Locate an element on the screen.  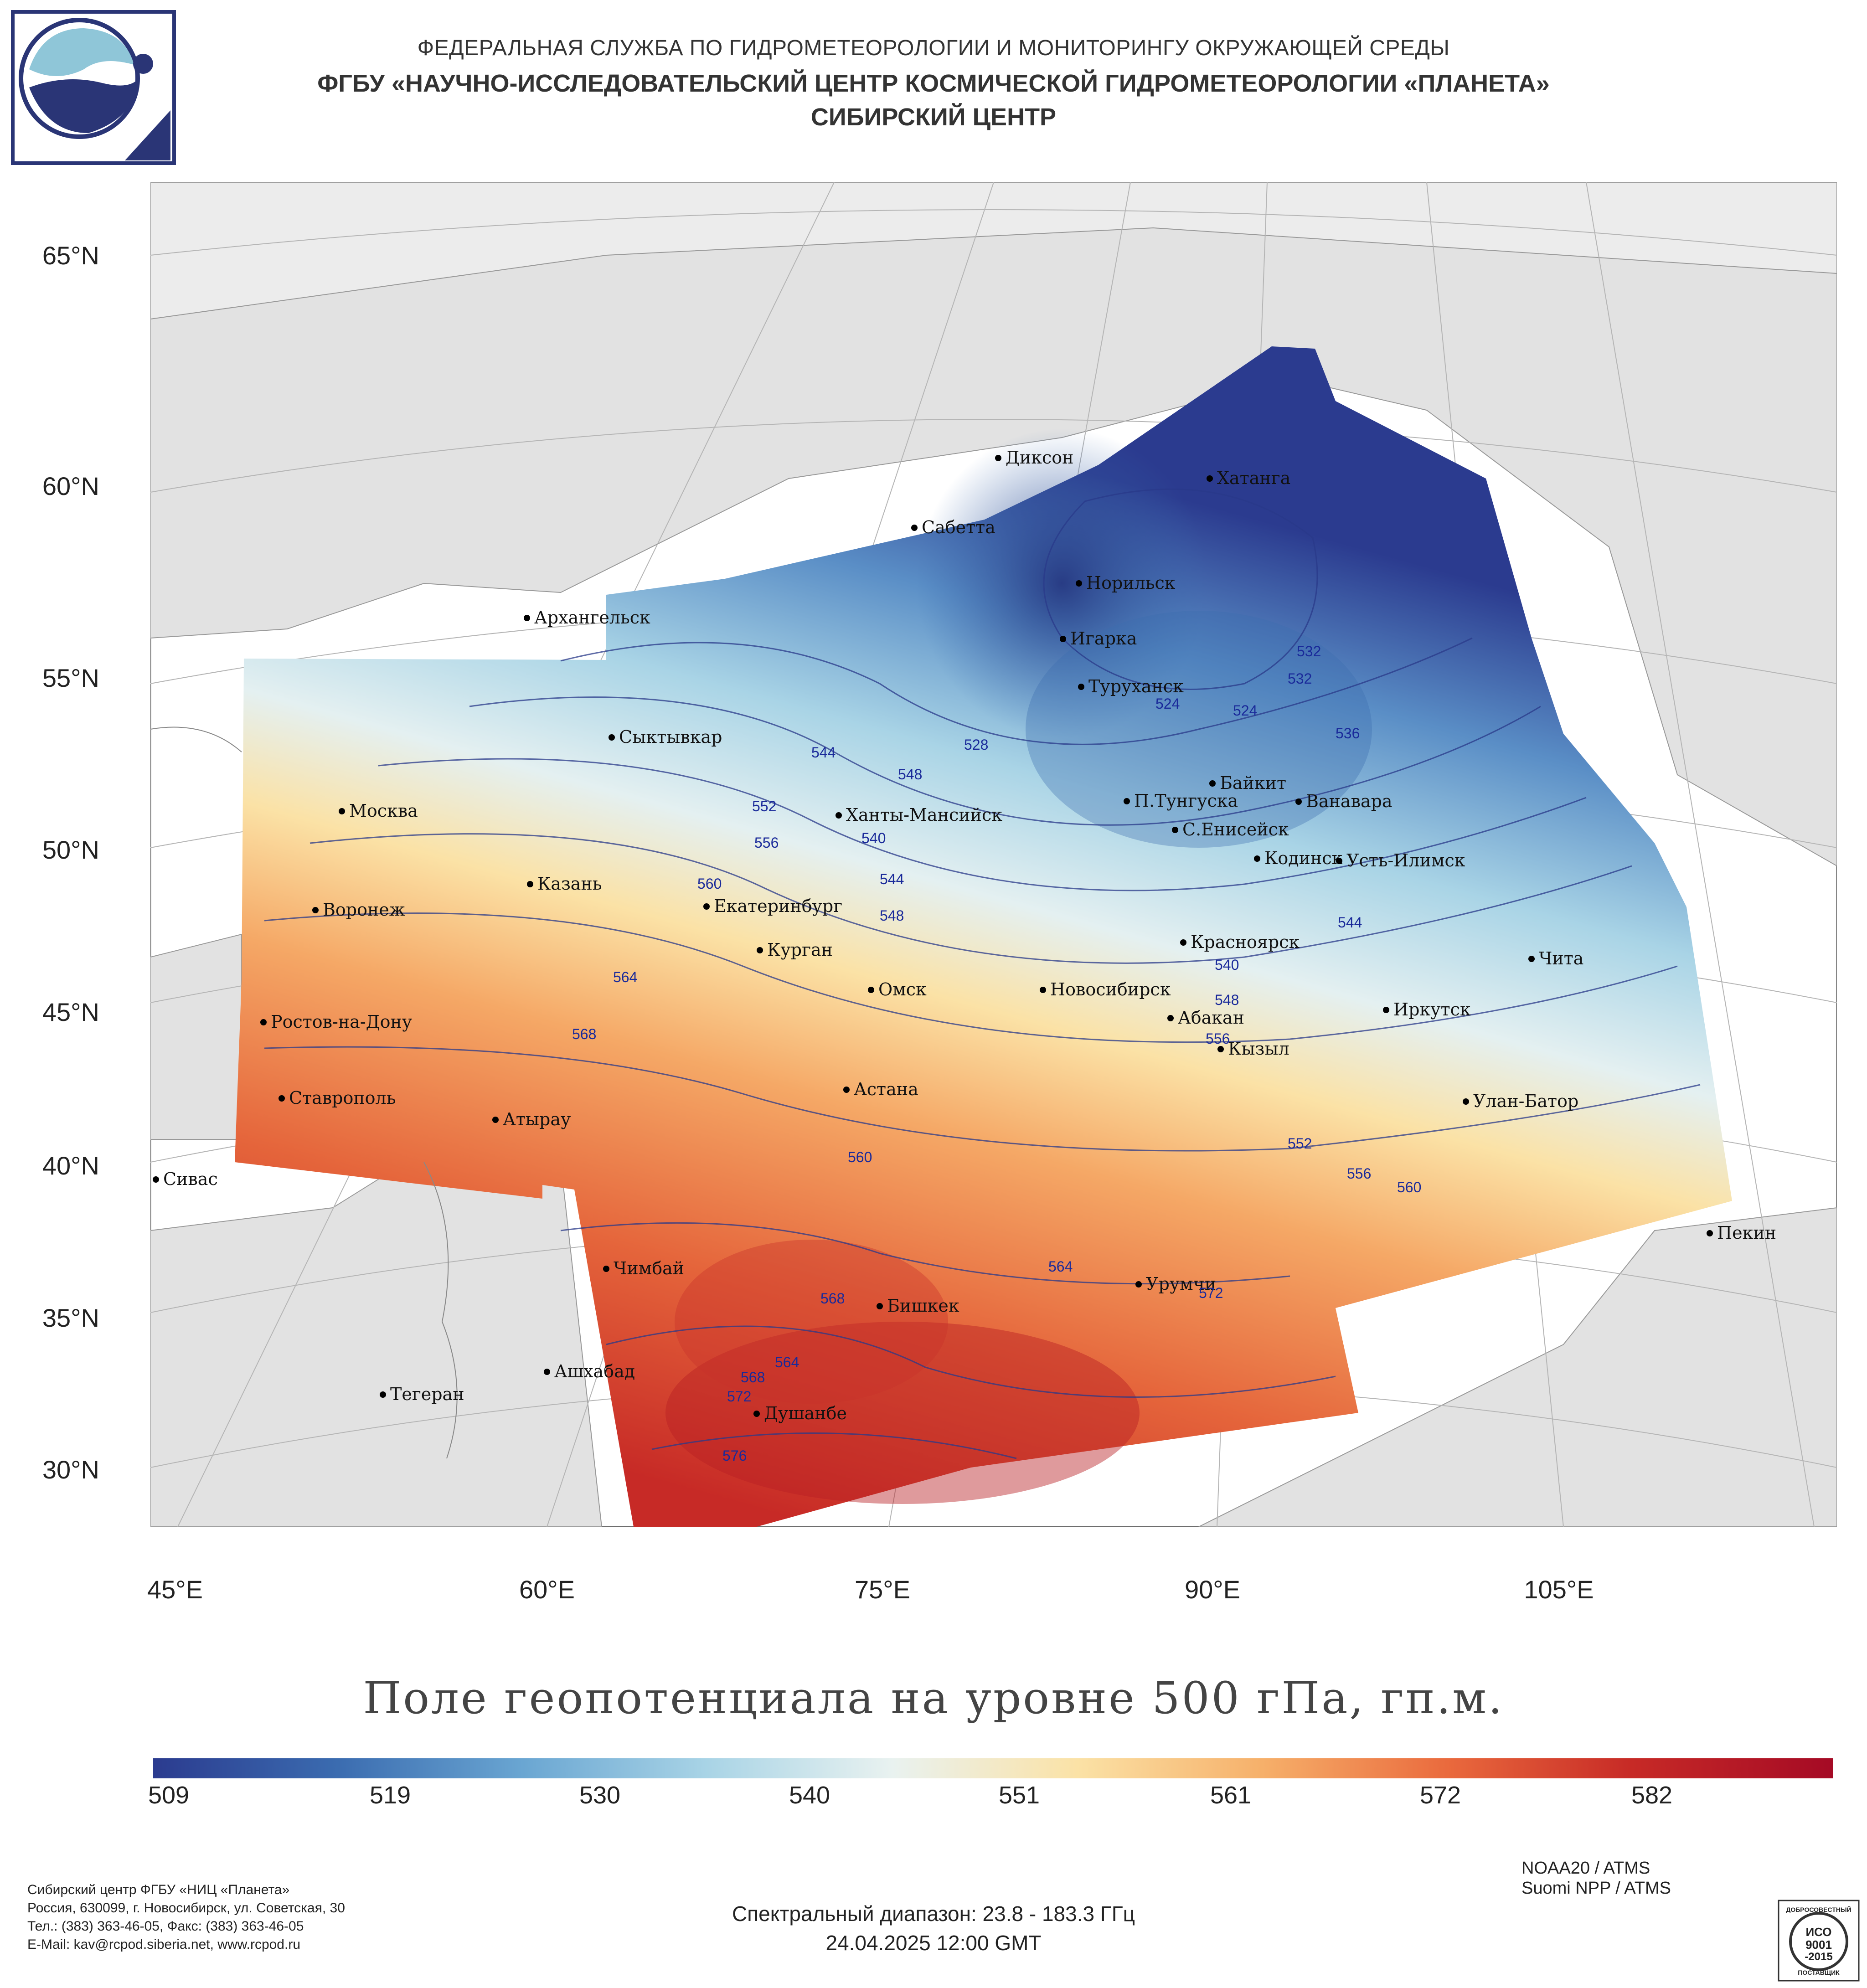
city-label: Екатеринбург is located at coordinates (778, 906).